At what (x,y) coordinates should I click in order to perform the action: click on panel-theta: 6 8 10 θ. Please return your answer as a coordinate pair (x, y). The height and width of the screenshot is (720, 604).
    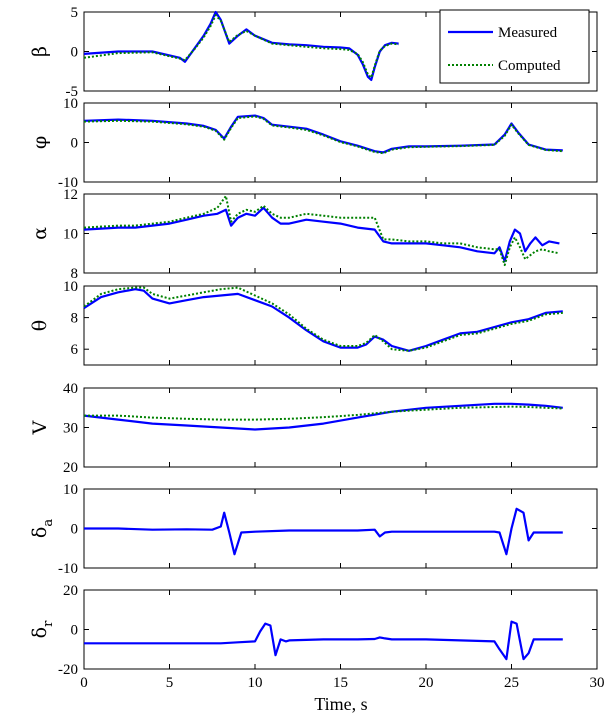
    Looking at the image, I should click on (313, 322).